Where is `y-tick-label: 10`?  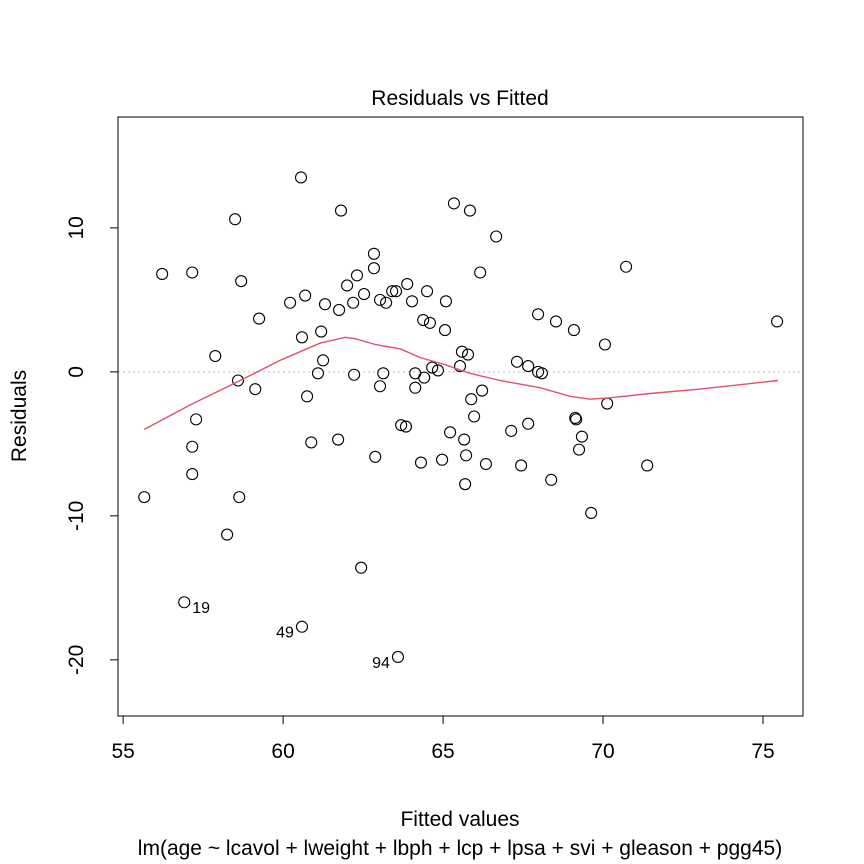
y-tick-label: 10 is located at coordinates (76, 227).